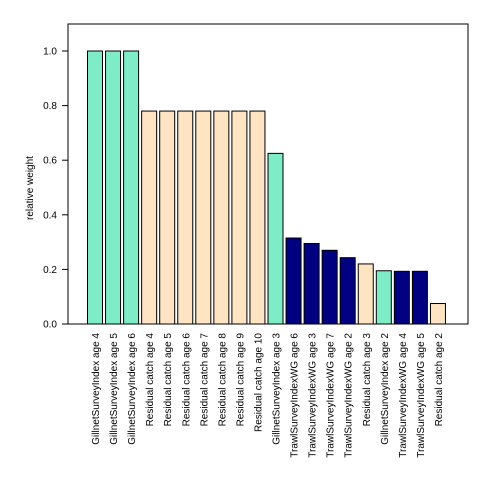  What do you see at coordinates (114, 389) in the screenshot?
I see `x-tick-label: GillnetSurveyIndex age 5` at bounding box center [114, 389].